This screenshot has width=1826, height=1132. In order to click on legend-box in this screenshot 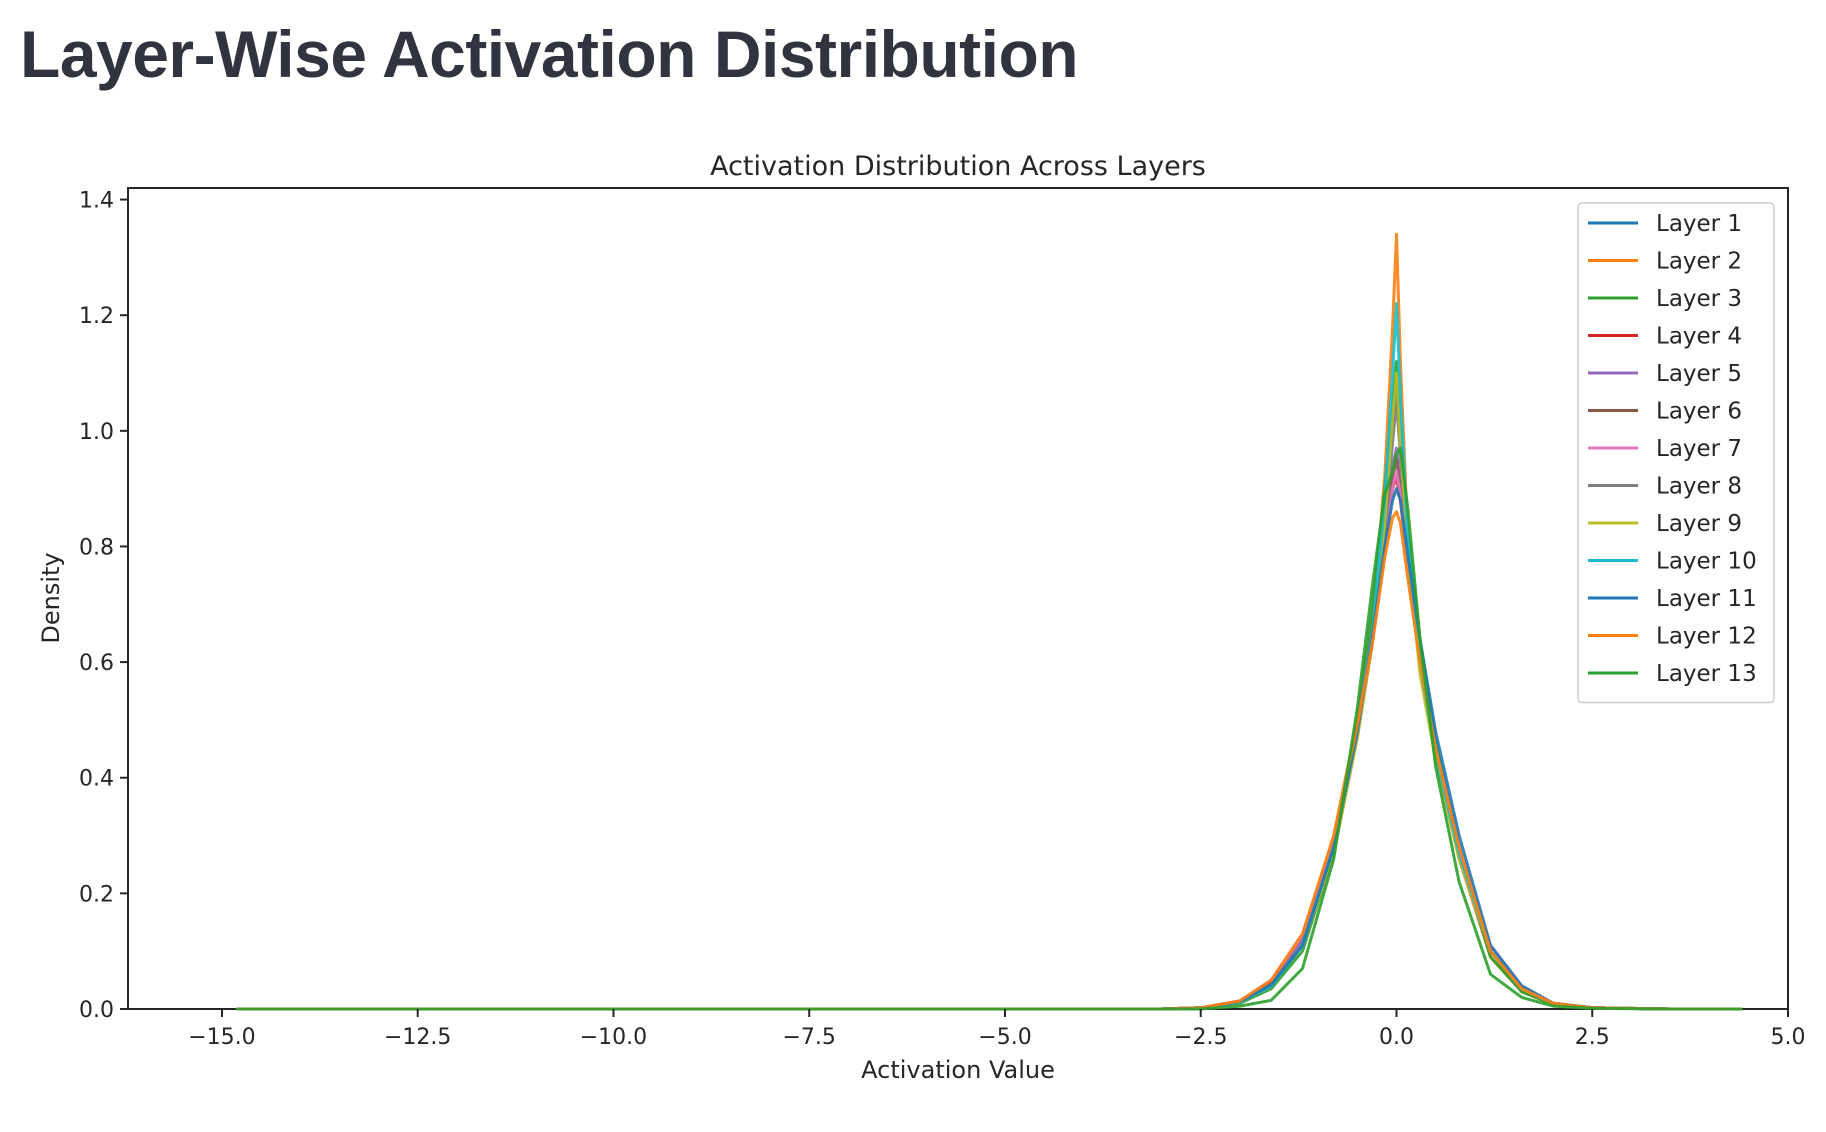, I will do `click(1676, 453)`.